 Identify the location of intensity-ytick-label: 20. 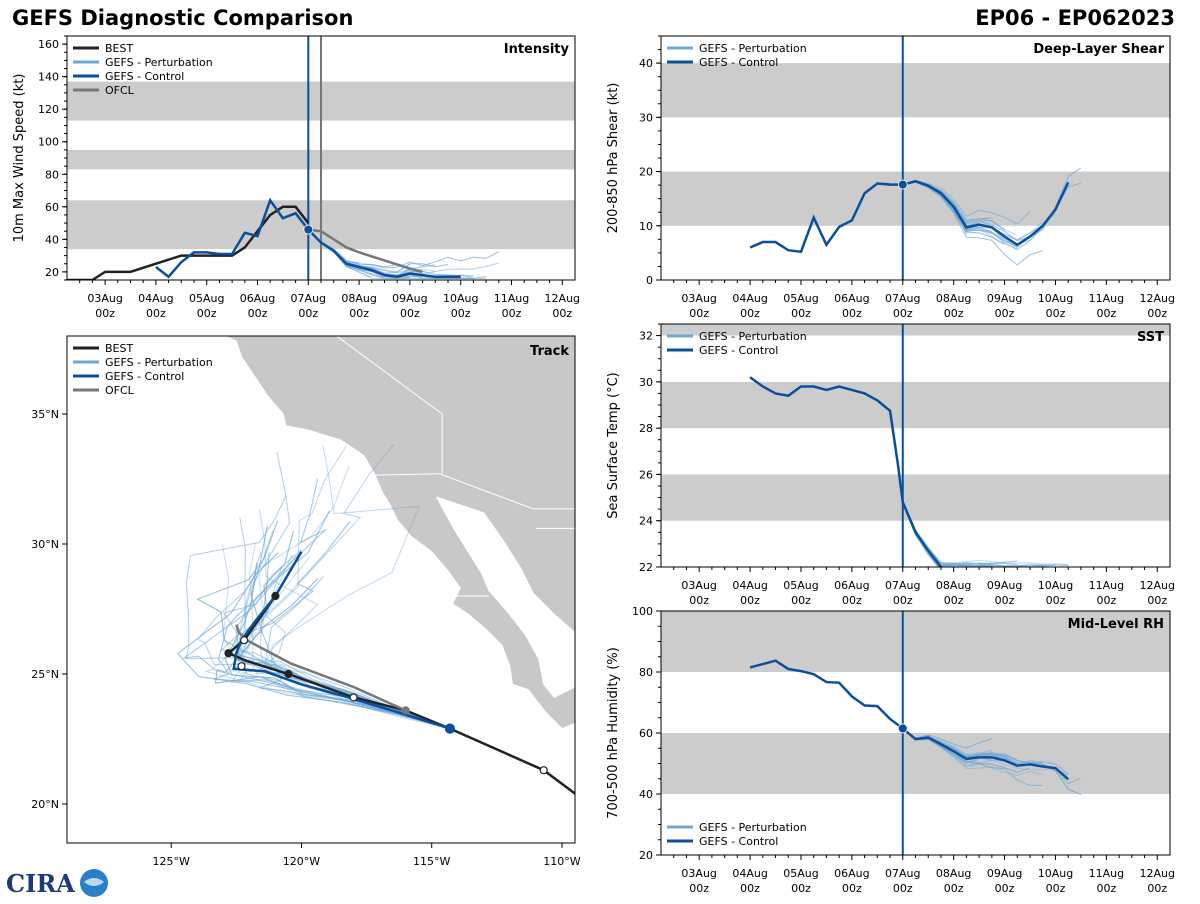
(52, 272).